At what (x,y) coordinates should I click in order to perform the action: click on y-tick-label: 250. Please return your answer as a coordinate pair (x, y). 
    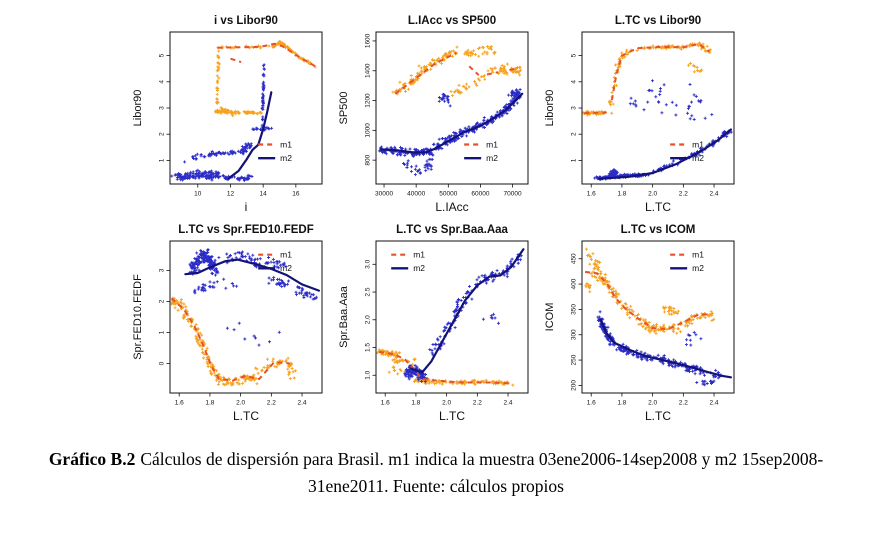
    Looking at the image, I should click on (574, 359).